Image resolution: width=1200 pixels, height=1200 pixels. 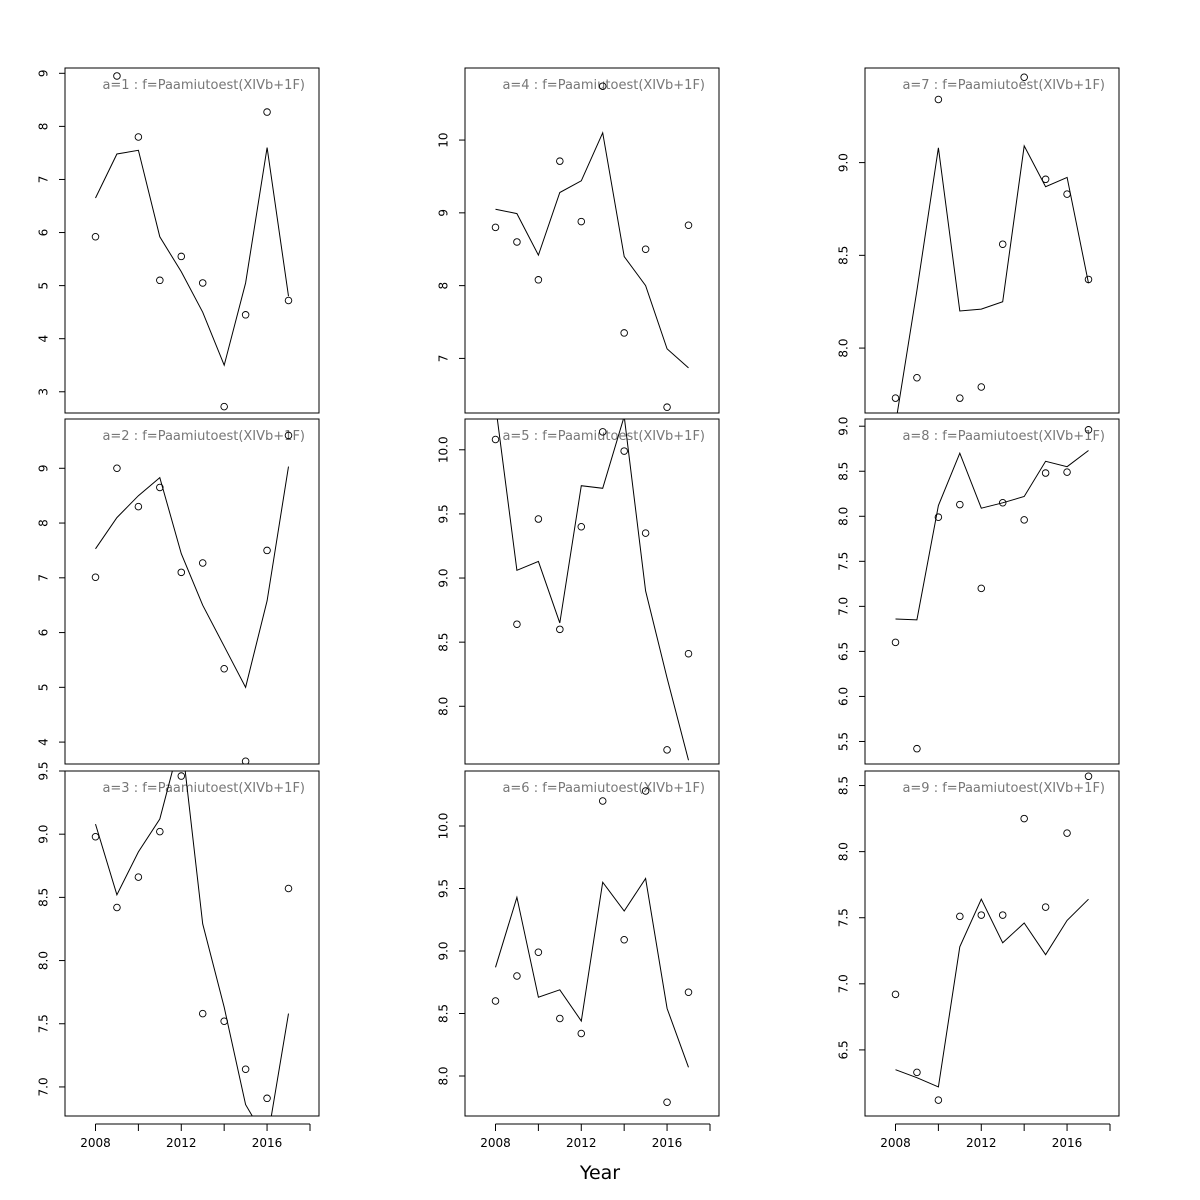 I want to click on panel-title: a=8 : f=Paamiutoest(XIVb+1F), so click(x=1003, y=436).